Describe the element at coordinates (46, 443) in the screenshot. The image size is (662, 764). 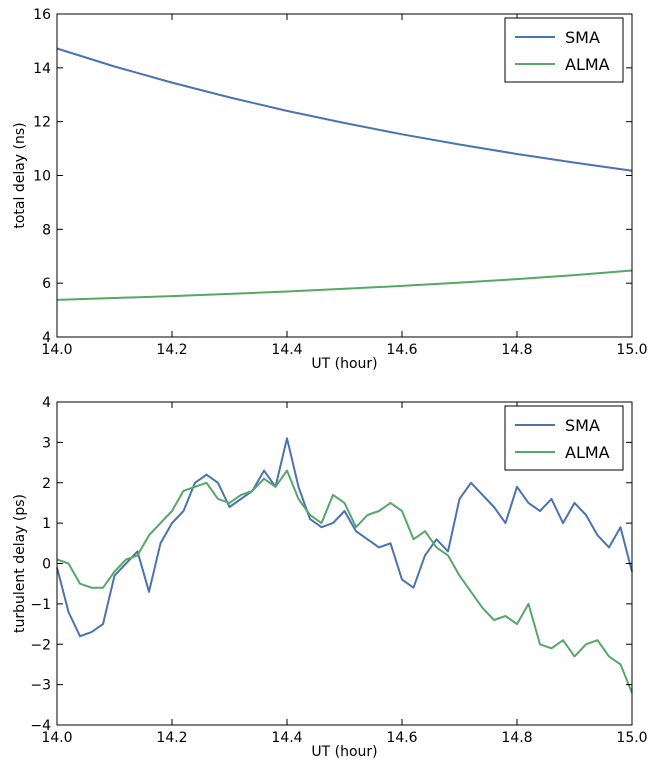
I see `y-tick-label: 3` at that location.